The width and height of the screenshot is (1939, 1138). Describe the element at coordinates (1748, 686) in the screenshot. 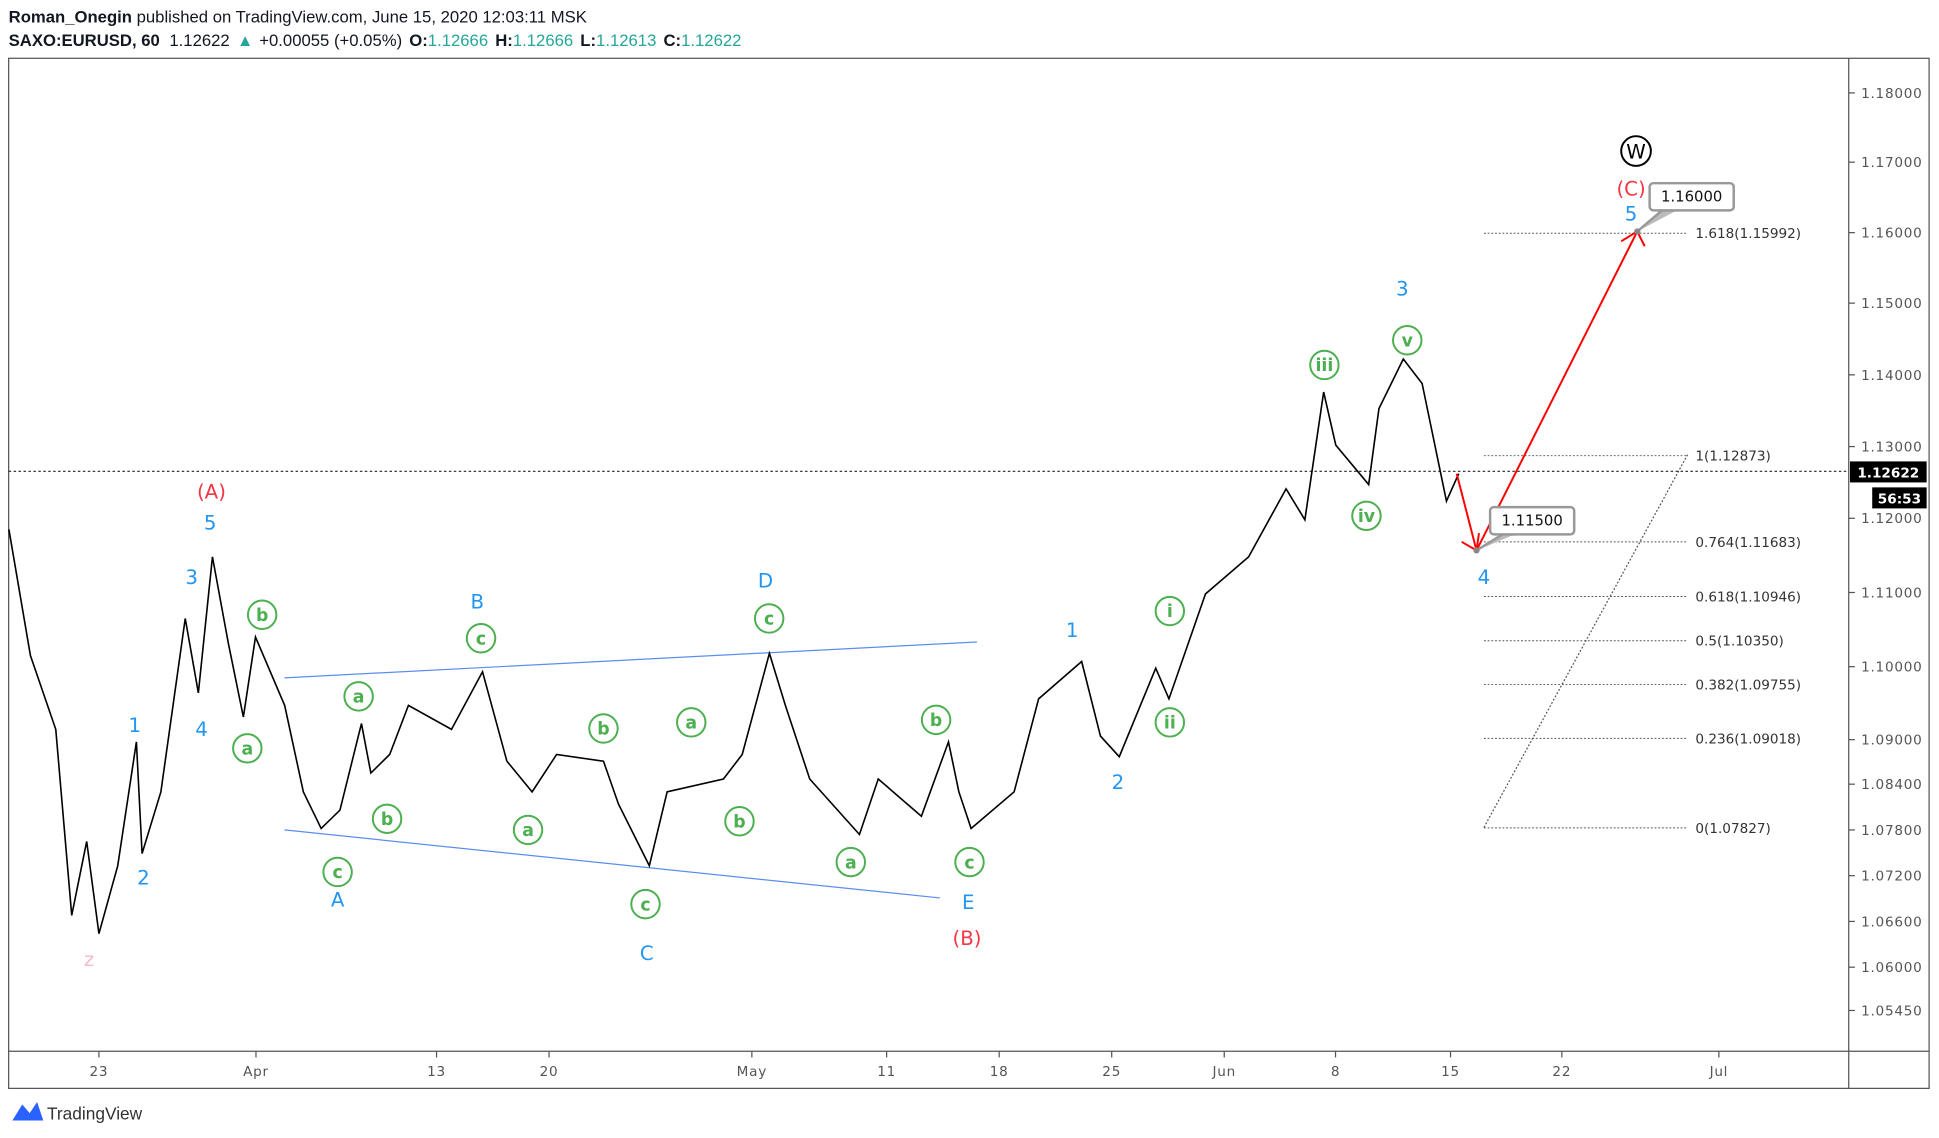

I see `fib-level-label: 0.382(1.09755)` at that location.